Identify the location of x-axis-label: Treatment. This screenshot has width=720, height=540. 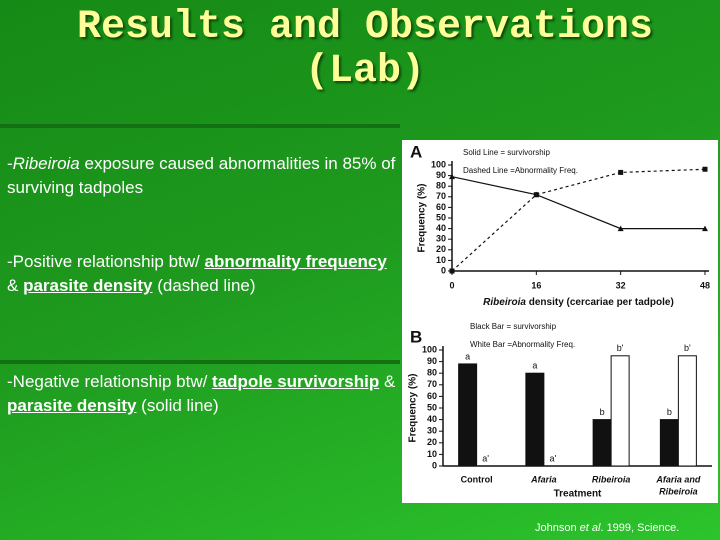
(578, 494).